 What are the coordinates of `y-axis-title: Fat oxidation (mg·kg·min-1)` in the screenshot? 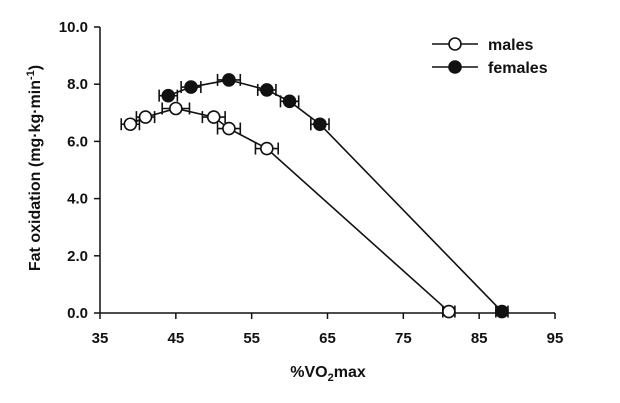 It's located at (34, 168).